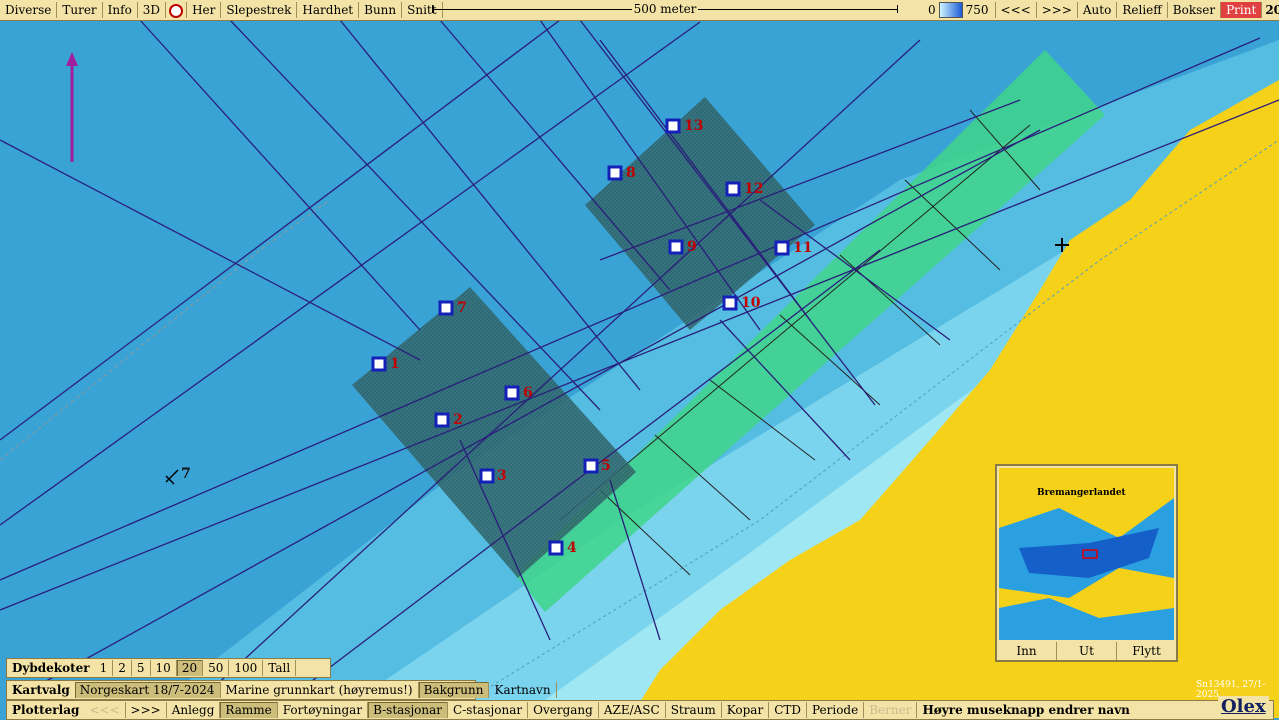  Describe the element at coordinates (204, 10) in the screenshot. I see `her-button: Her` at that location.